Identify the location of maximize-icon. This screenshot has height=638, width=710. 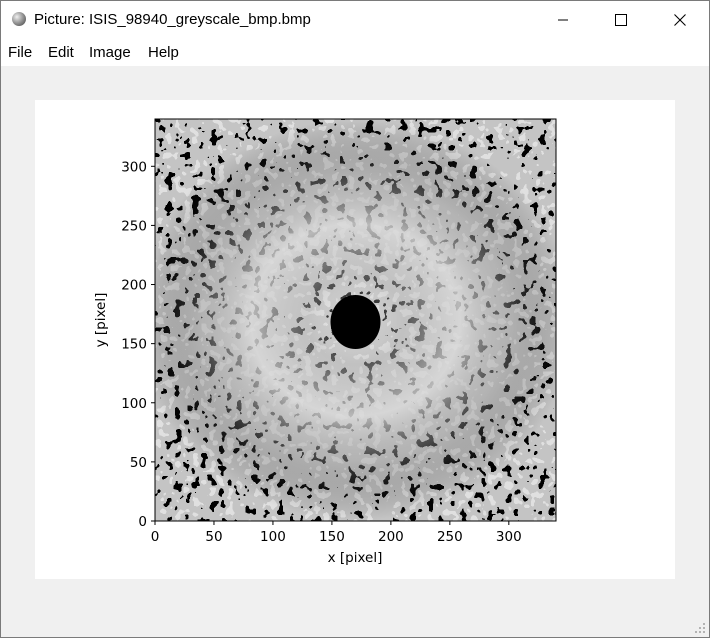
(621, 20).